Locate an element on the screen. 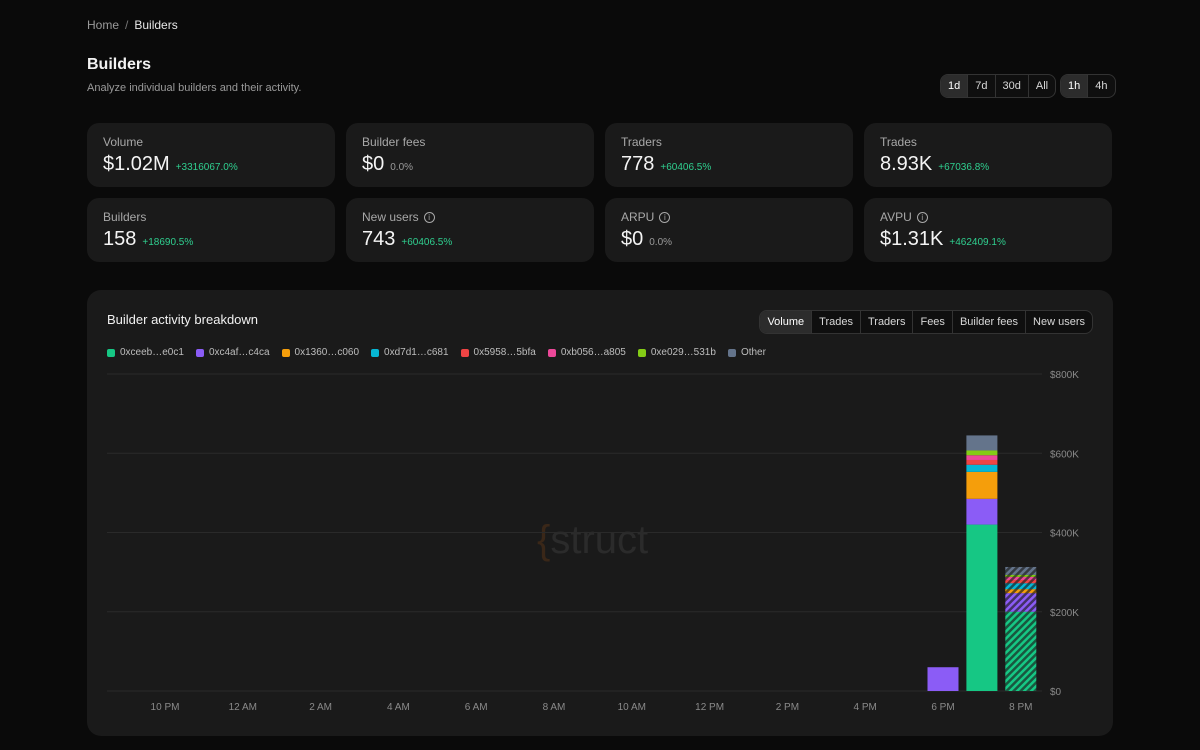 The image size is (1200, 750). legend-label: 0xc4af…c4ca is located at coordinates (239, 352).